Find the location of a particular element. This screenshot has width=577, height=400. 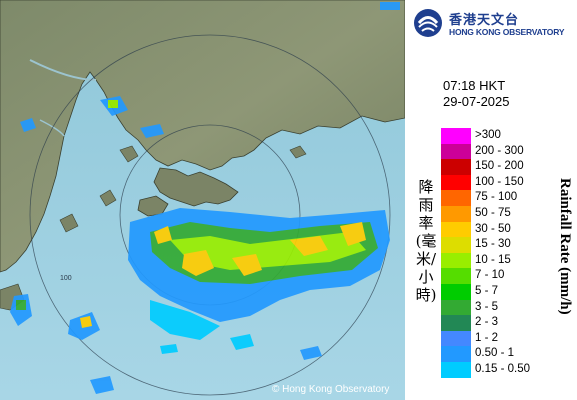

legend-label: 100 - 150 is located at coordinates (499, 181).